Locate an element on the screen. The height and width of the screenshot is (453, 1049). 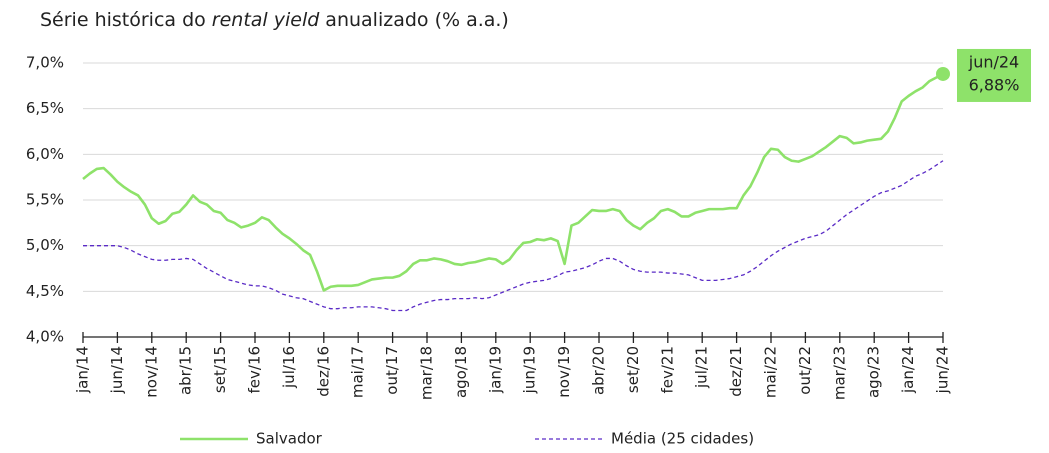
x-tick-label: fev/16 is located at coordinates (255, 370).